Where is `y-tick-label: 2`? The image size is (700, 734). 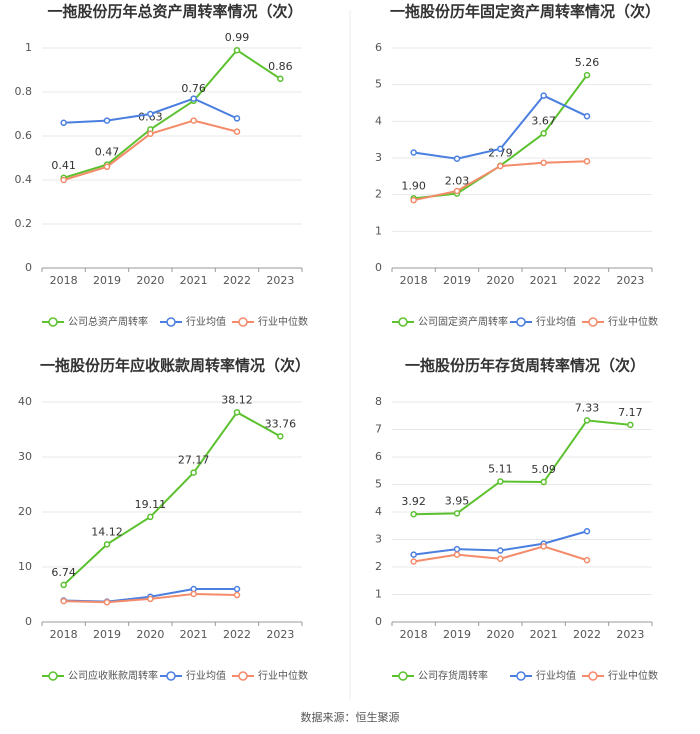
y-tick-label: 2 is located at coordinates (378, 566).